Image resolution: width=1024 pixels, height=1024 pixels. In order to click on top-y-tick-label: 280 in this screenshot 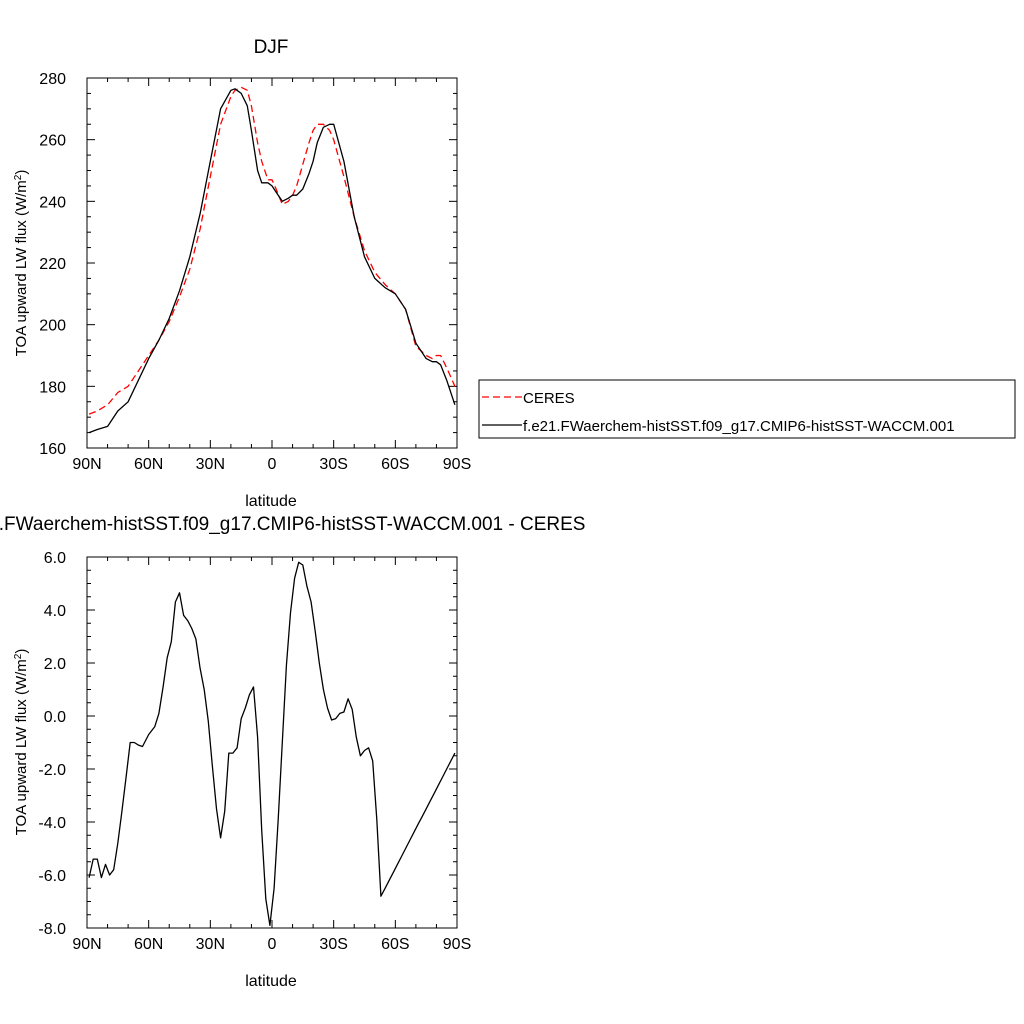, I will do `click(52, 79)`.